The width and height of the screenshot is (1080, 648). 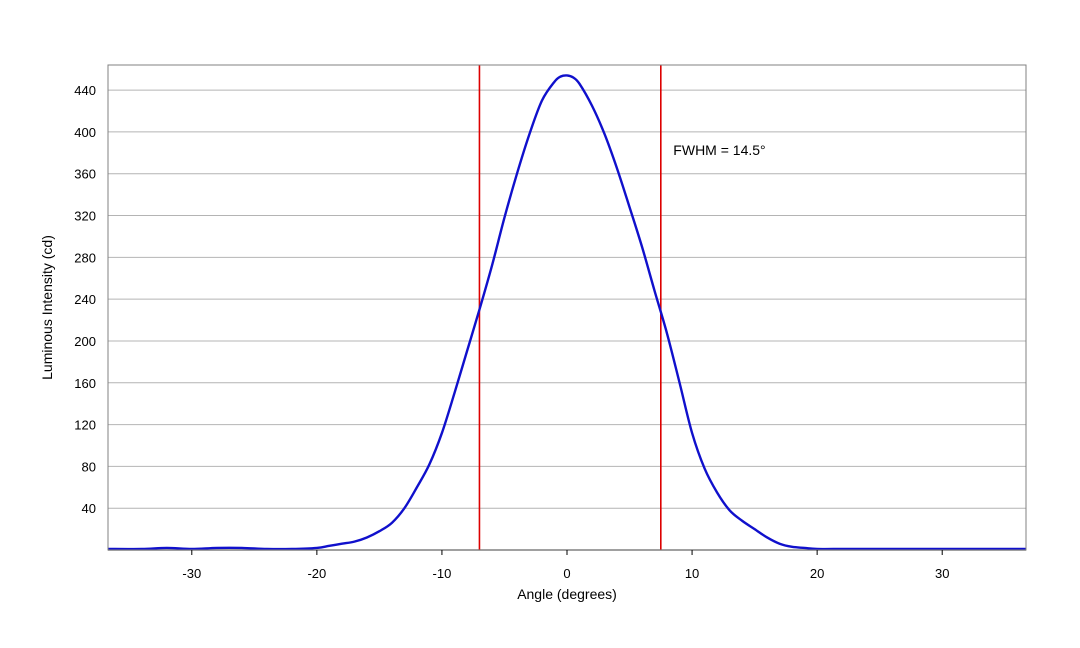 I want to click on y-tick-label: 240, so click(x=85, y=299).